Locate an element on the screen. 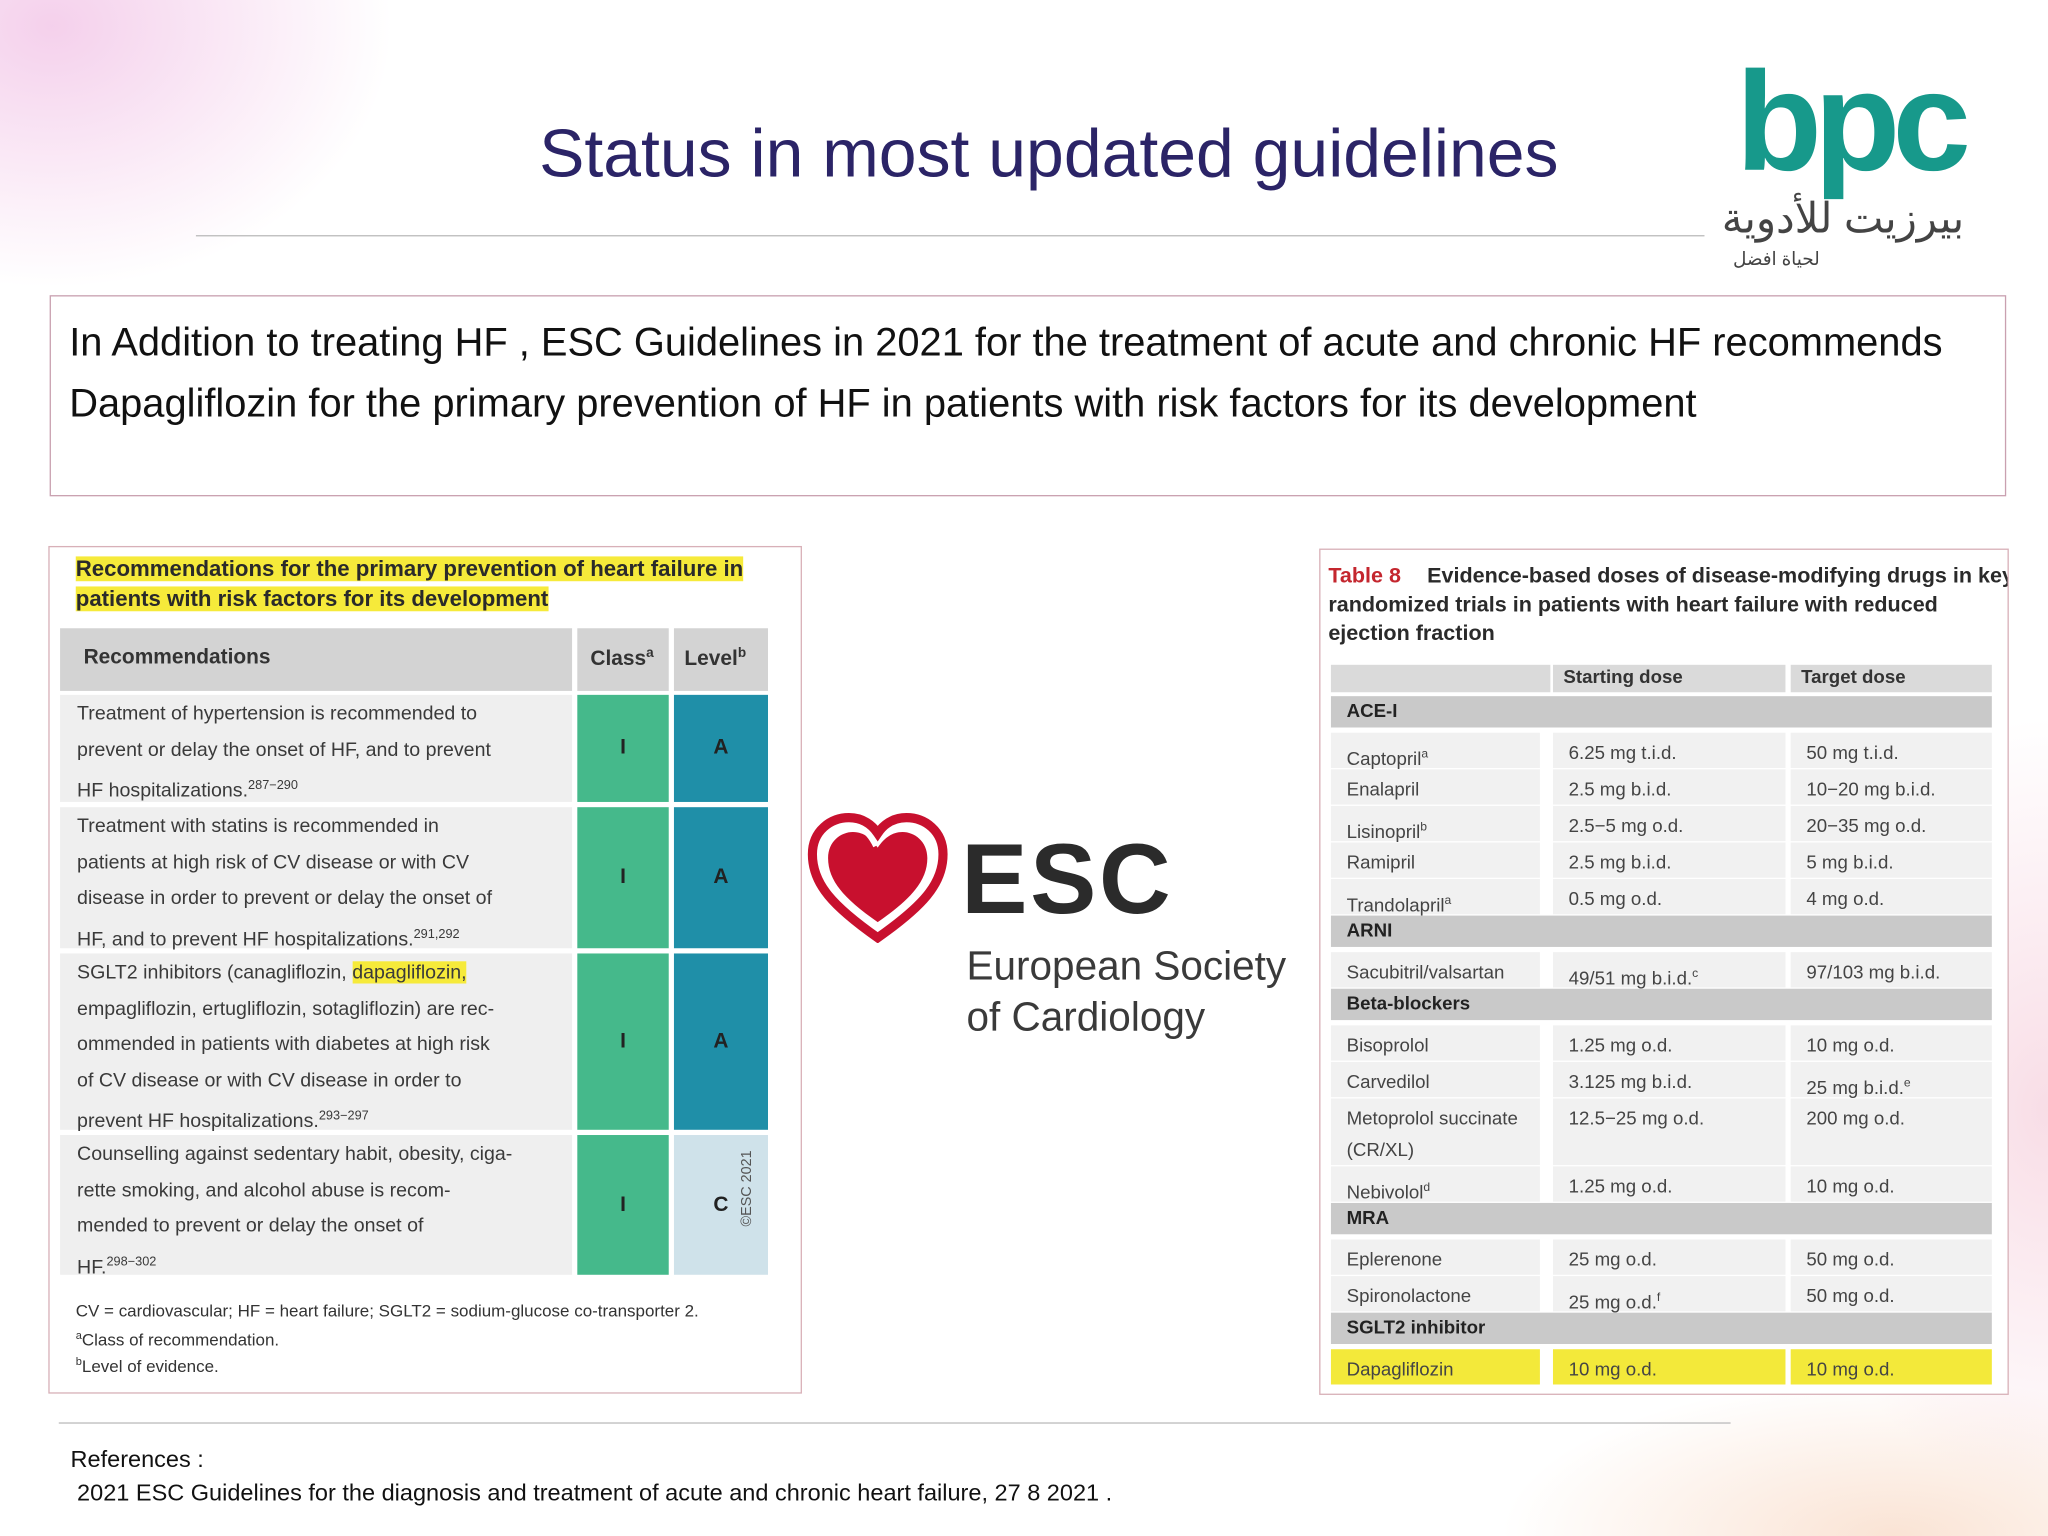  start: 2.5−5 mg o.d. is located at coordinates (1626, 827).